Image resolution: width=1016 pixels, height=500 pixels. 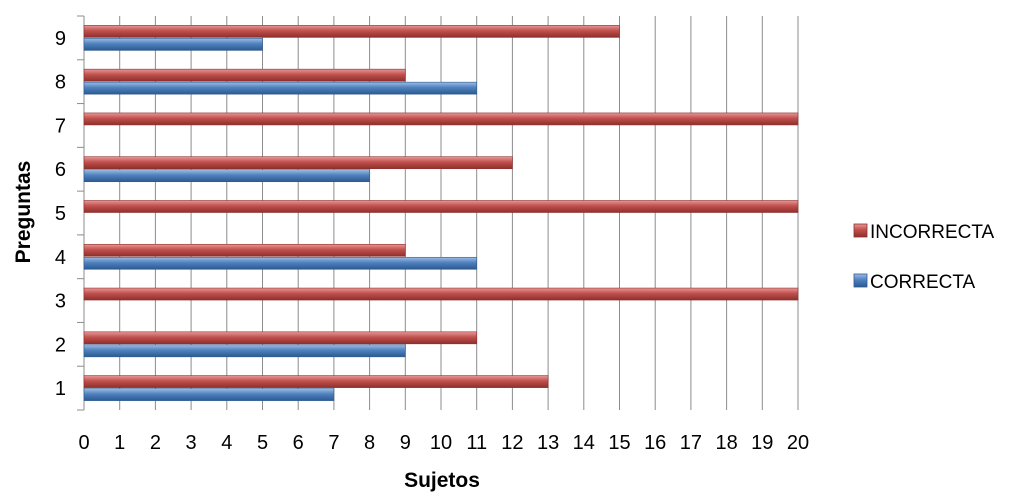 What do you see at coordinates (60, 345) in the screenshot?
I see `y-tick-label: 2` at bounding box center [60, 345].